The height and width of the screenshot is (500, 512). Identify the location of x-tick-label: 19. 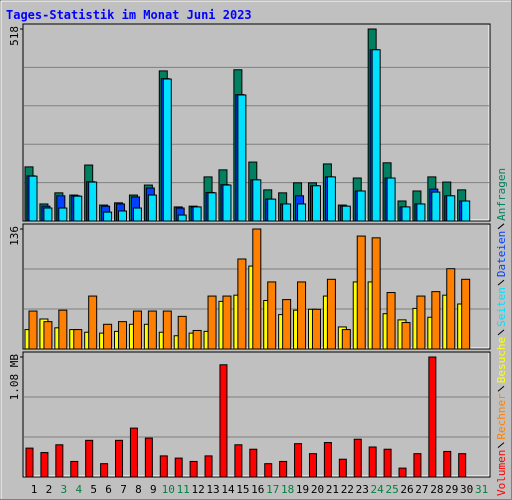
(302, 489).